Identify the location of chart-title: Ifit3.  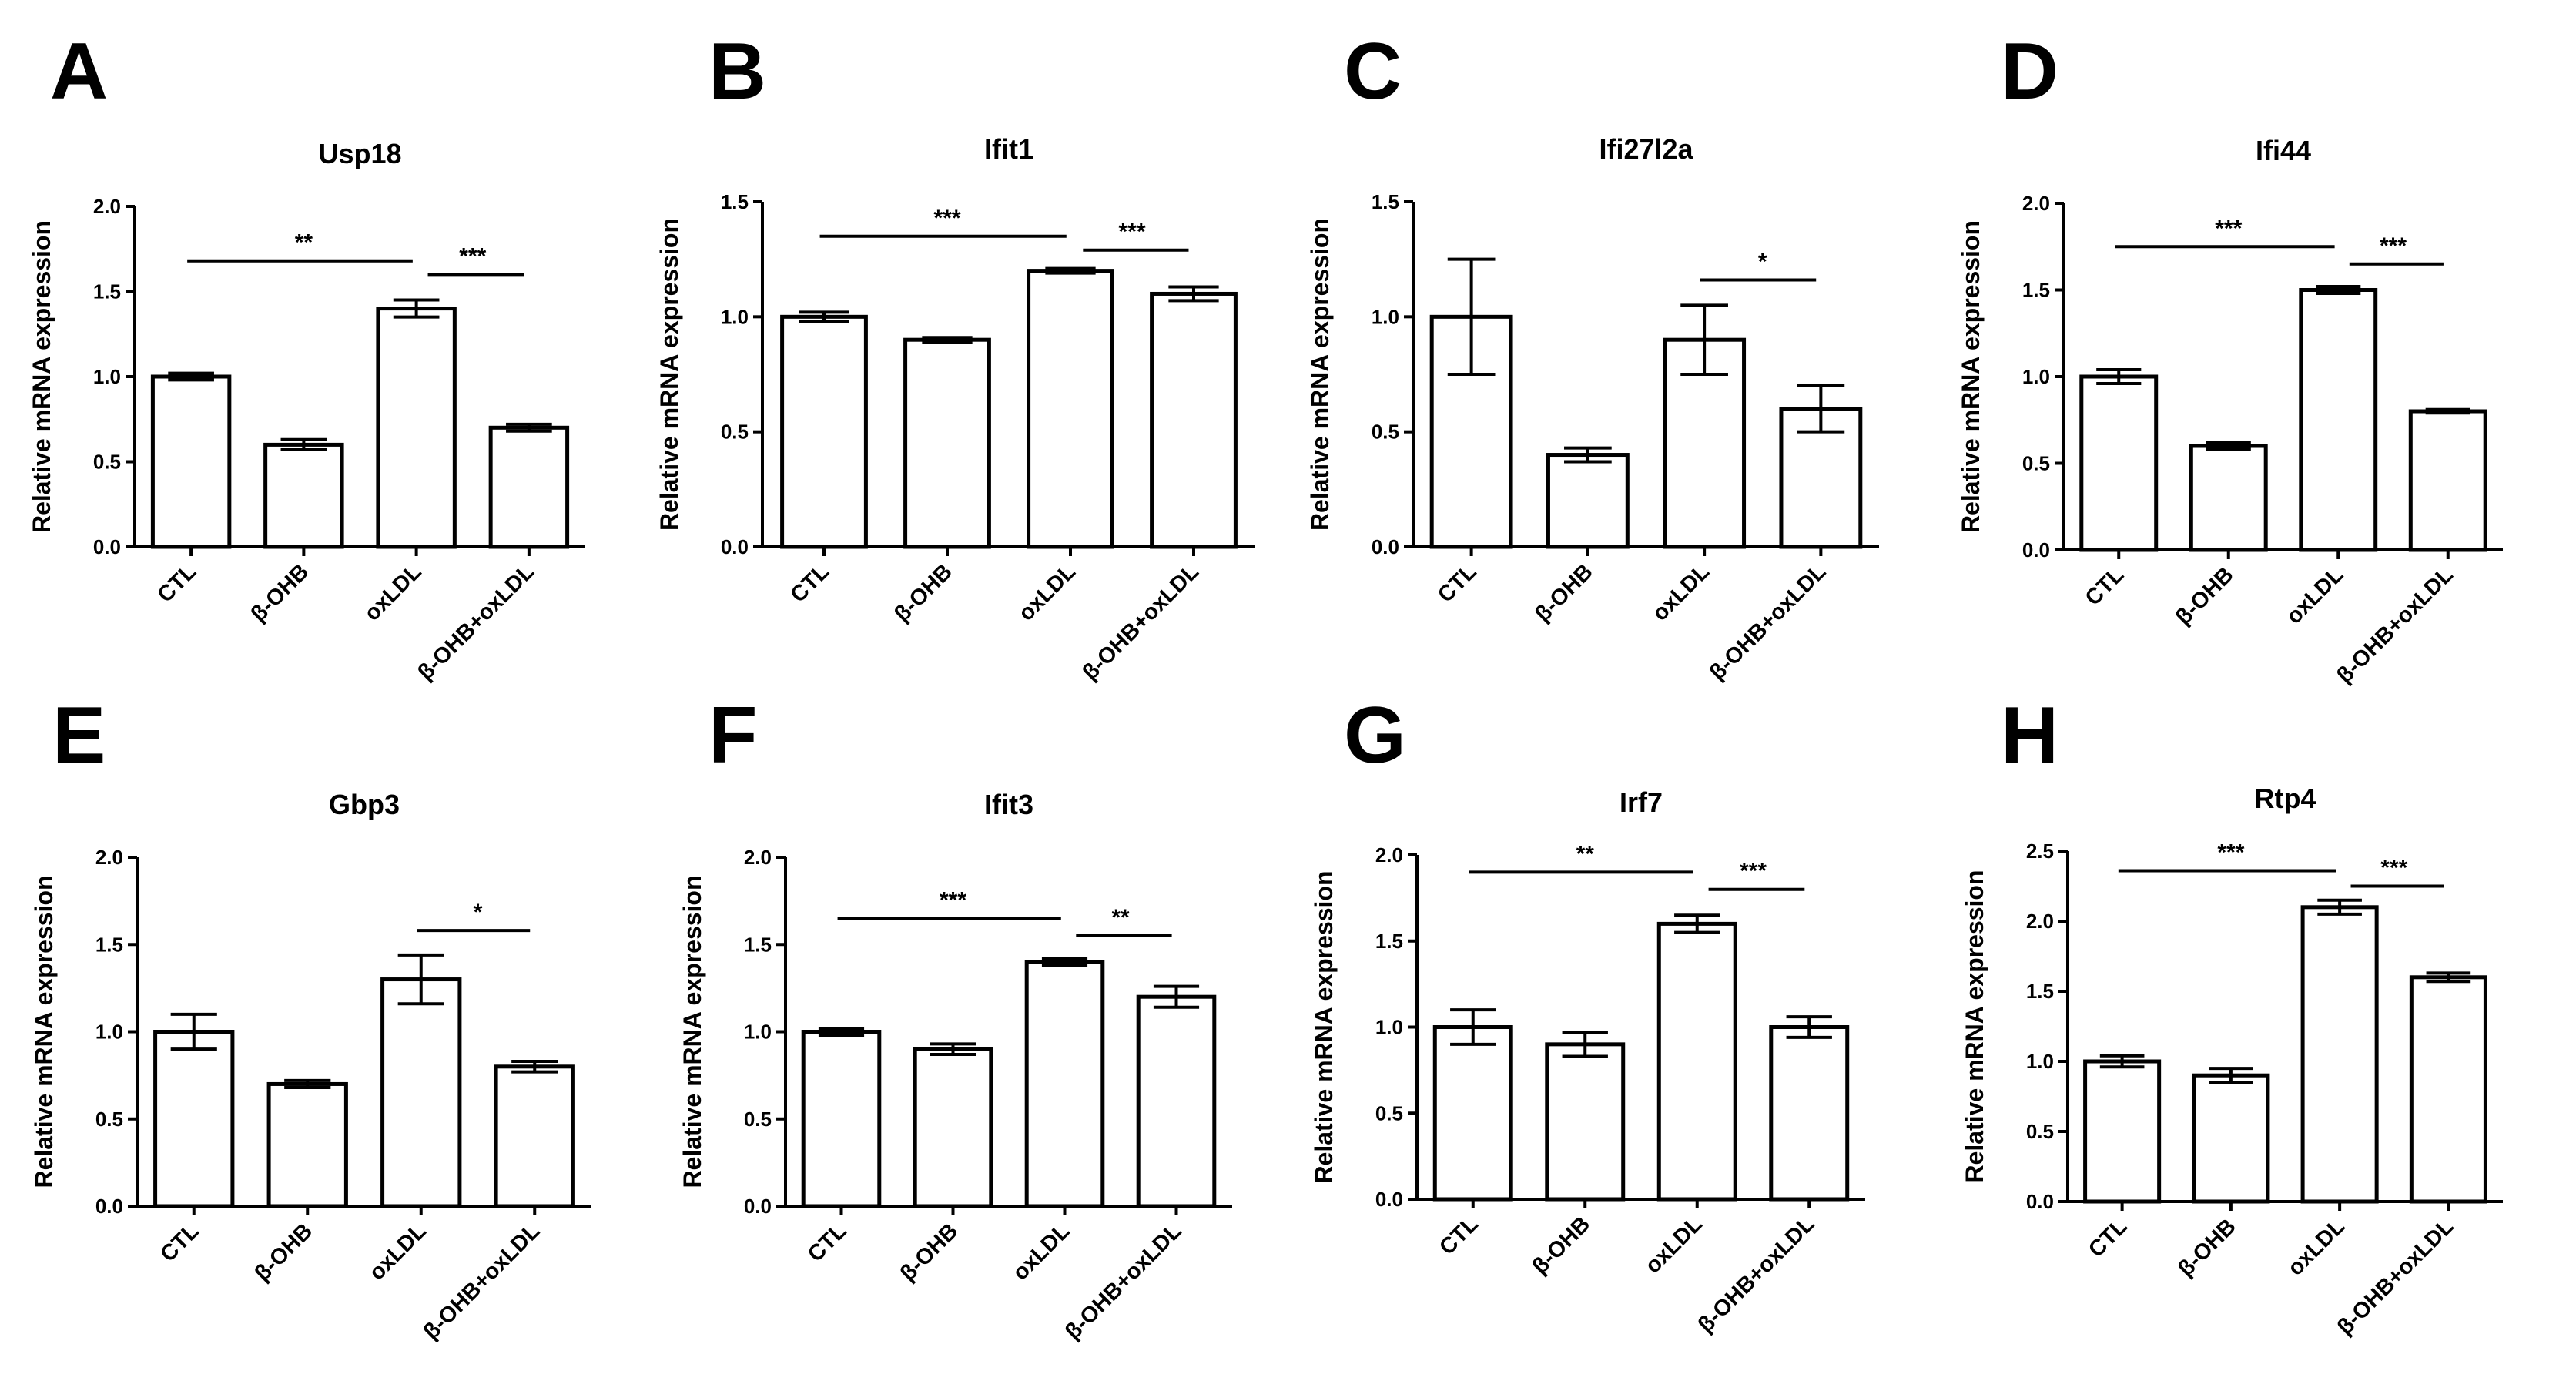
(1009, 804).